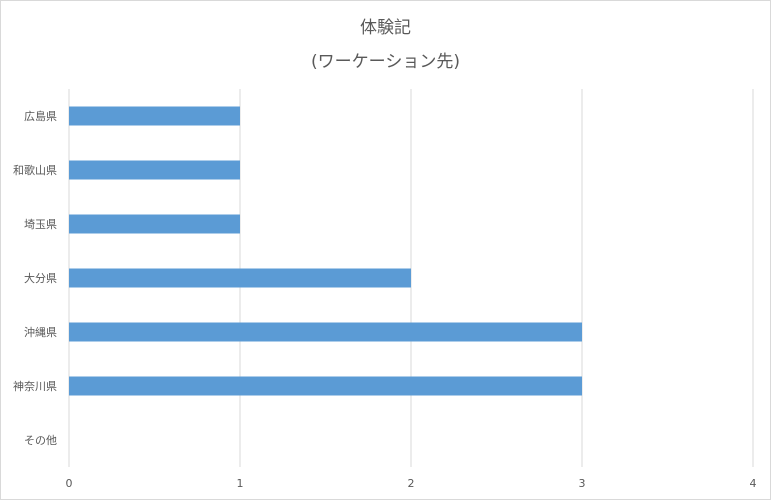 Image resolution: width=771 pixels, height=500 pixels. I want to click on category-label-5: 神奈川県, so click(35, 386).